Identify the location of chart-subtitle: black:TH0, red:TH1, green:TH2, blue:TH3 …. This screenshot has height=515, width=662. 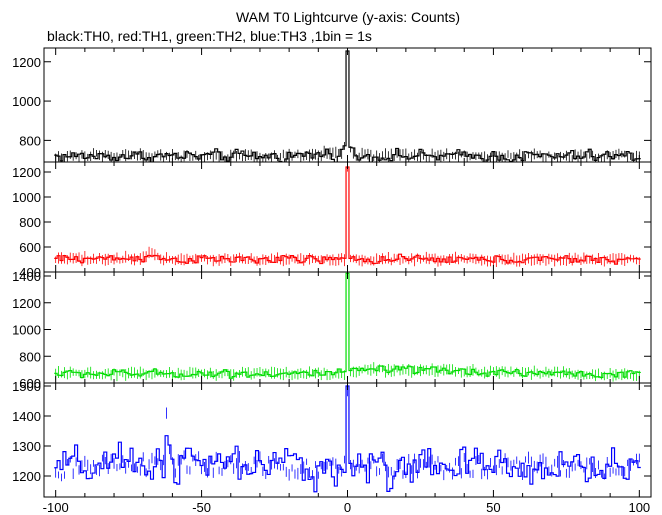
(209, 36).